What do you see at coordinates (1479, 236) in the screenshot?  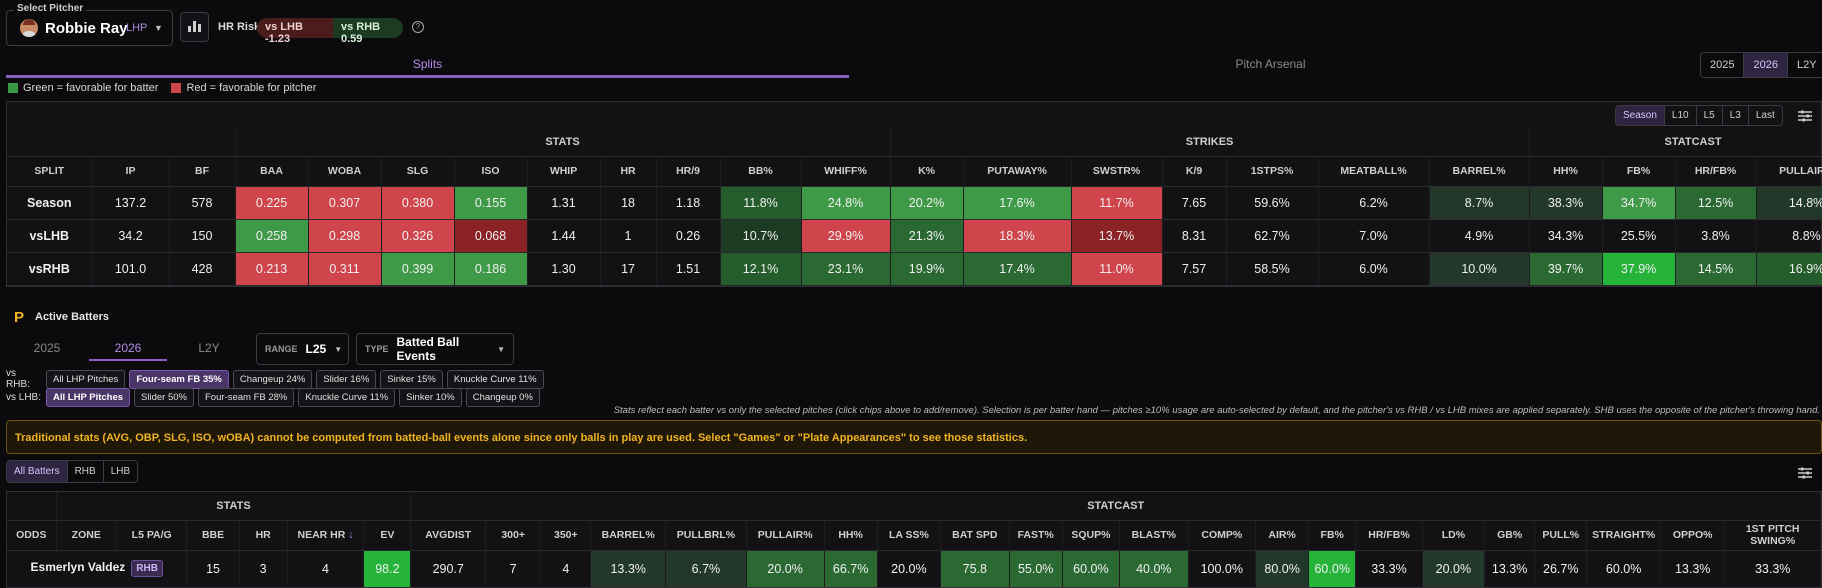 I see `split-cell: 4.9%` at bounding box center [1479, 236].